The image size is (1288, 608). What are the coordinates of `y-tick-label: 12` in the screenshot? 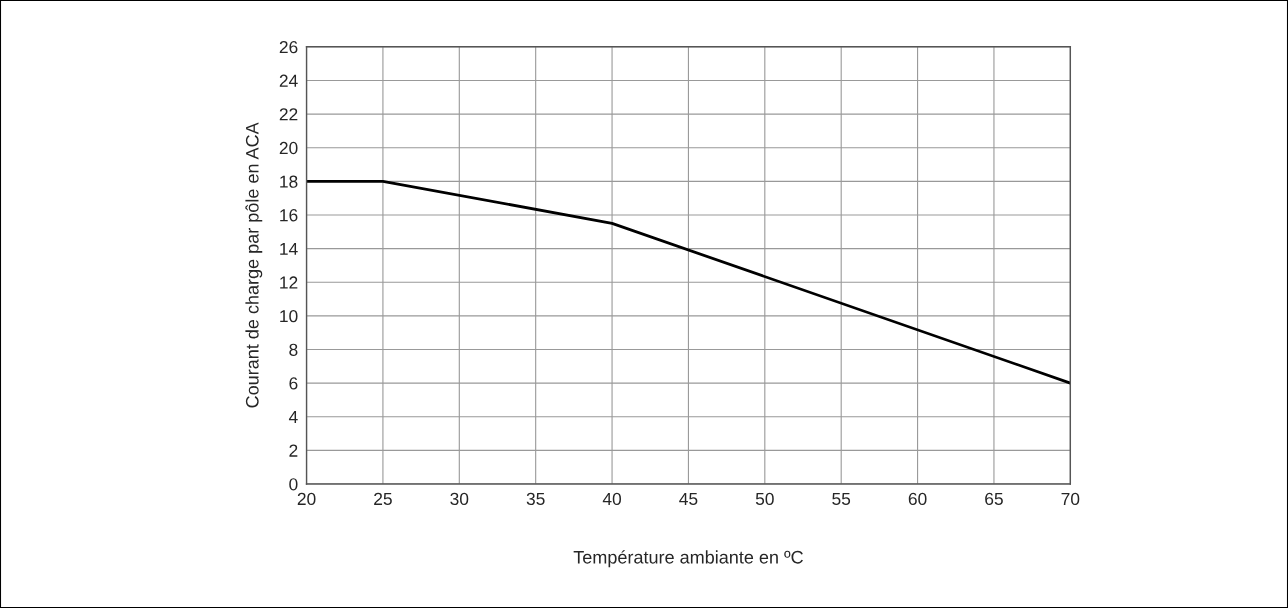 It's located at (289, 282).